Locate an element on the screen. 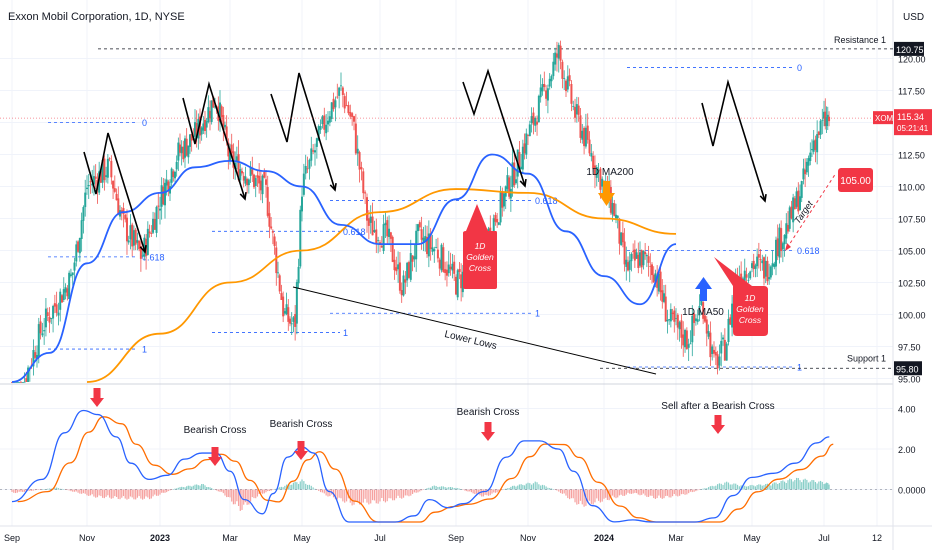 This screenshot has height=550, width=932. bearish-cross-label-2: Bearish Cross is located at coordinates (301, 424).